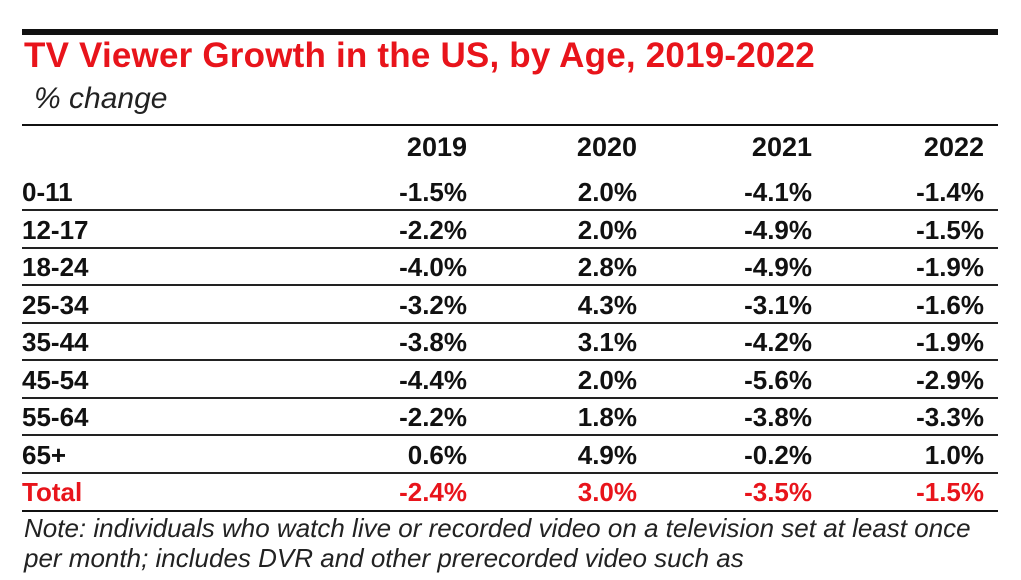  Describe the element at coordinates (510, 417) in the screenshot. I see `table-row: 55-64 -2.2% 1.8% -3.8% -3.3%` at that location.